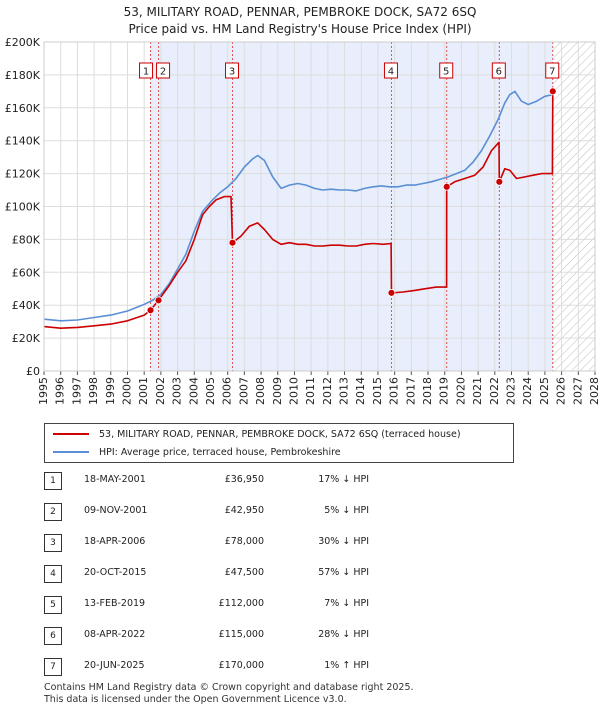 The image size is (600, 710). What do you see at coordinates (23, 75) in the screenshot?
I see `y-tick-label: £180K` at bounding box center [23, 75].